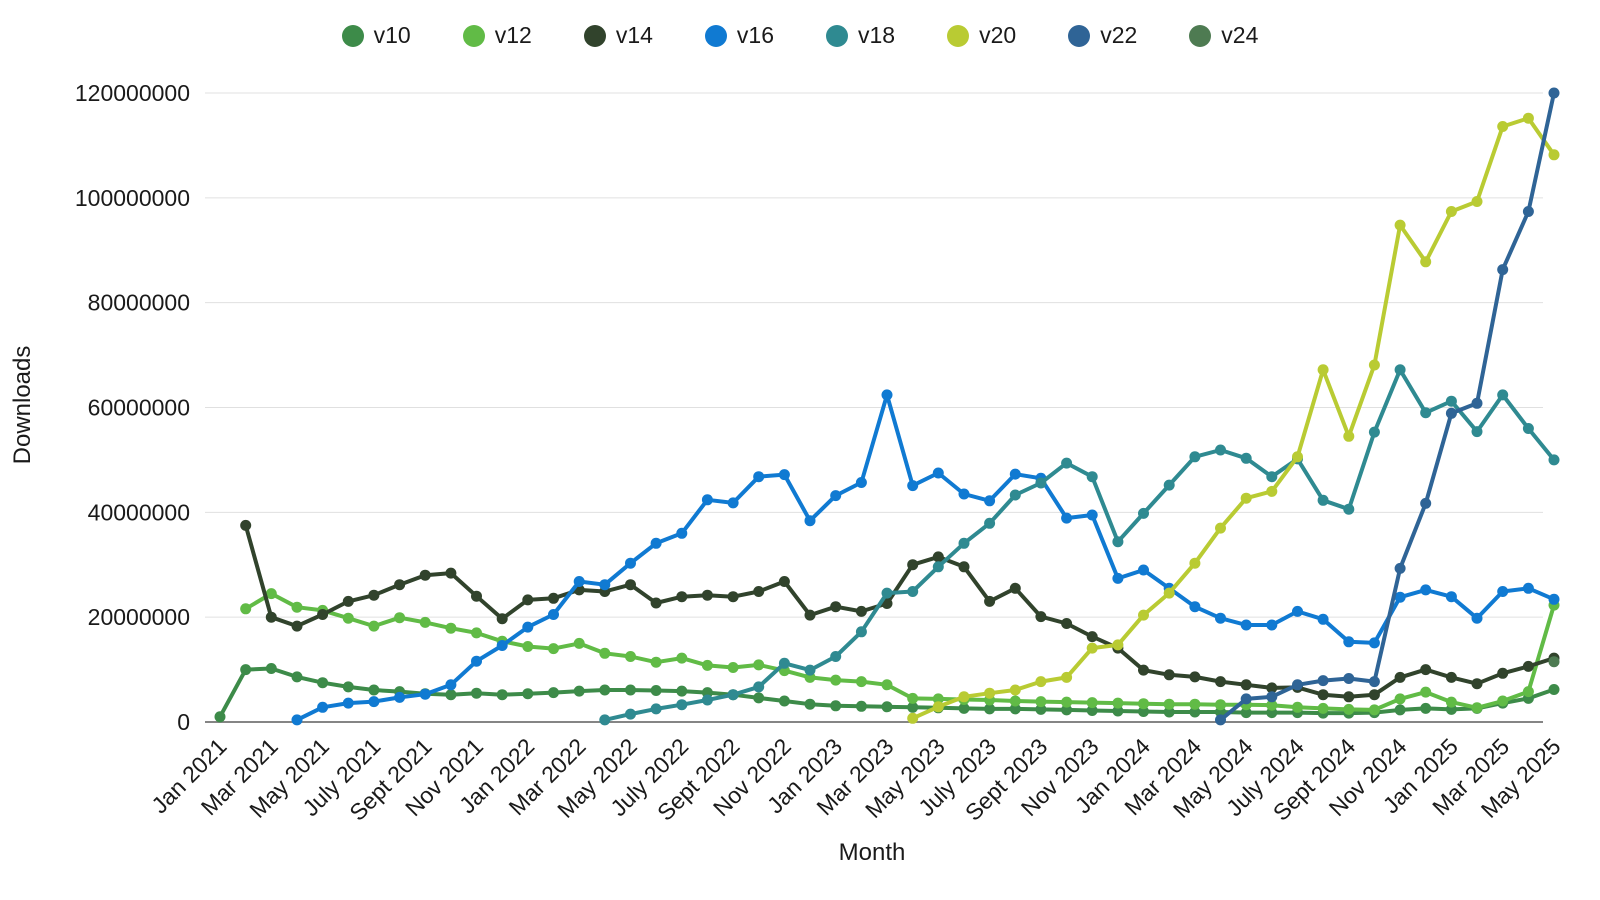  I want to click on legend-item-v20: v20, so click(981, 35).